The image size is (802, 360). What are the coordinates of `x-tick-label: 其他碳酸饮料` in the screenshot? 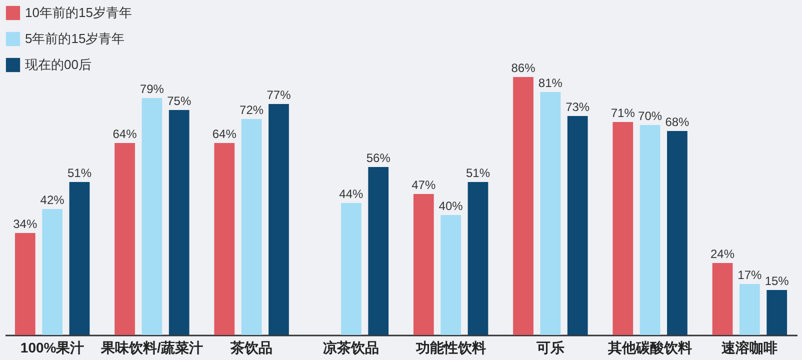 It's located at (649, 348).